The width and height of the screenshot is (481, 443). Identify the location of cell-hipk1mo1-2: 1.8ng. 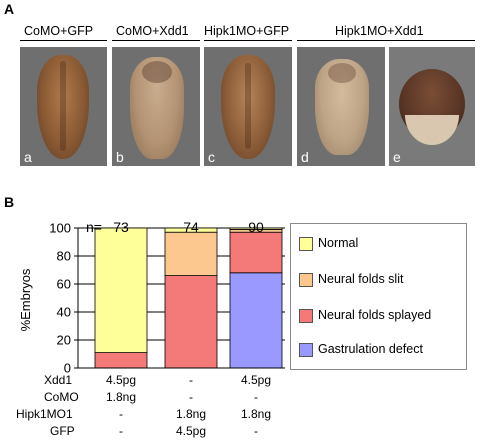
(191, 414).